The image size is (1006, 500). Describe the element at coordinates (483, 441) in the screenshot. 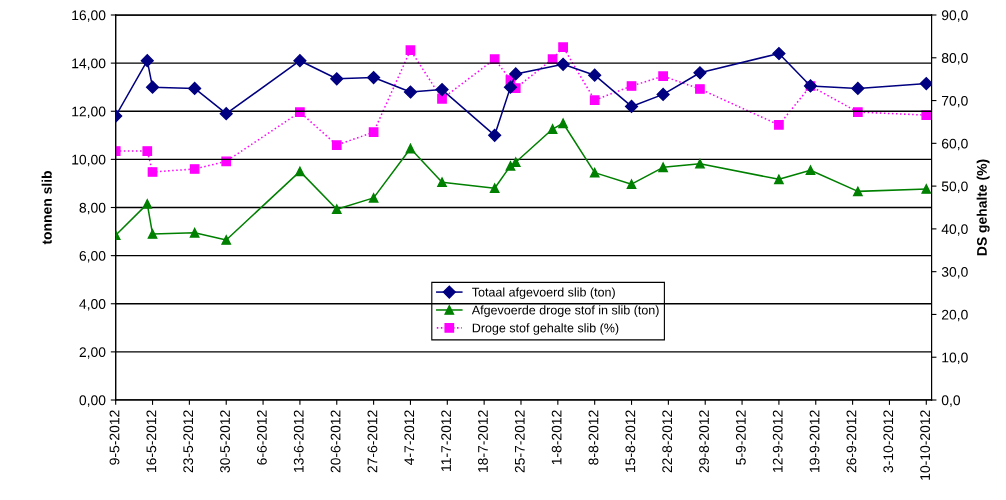

I see `x-tick-label: 18-7-2012` at that location.